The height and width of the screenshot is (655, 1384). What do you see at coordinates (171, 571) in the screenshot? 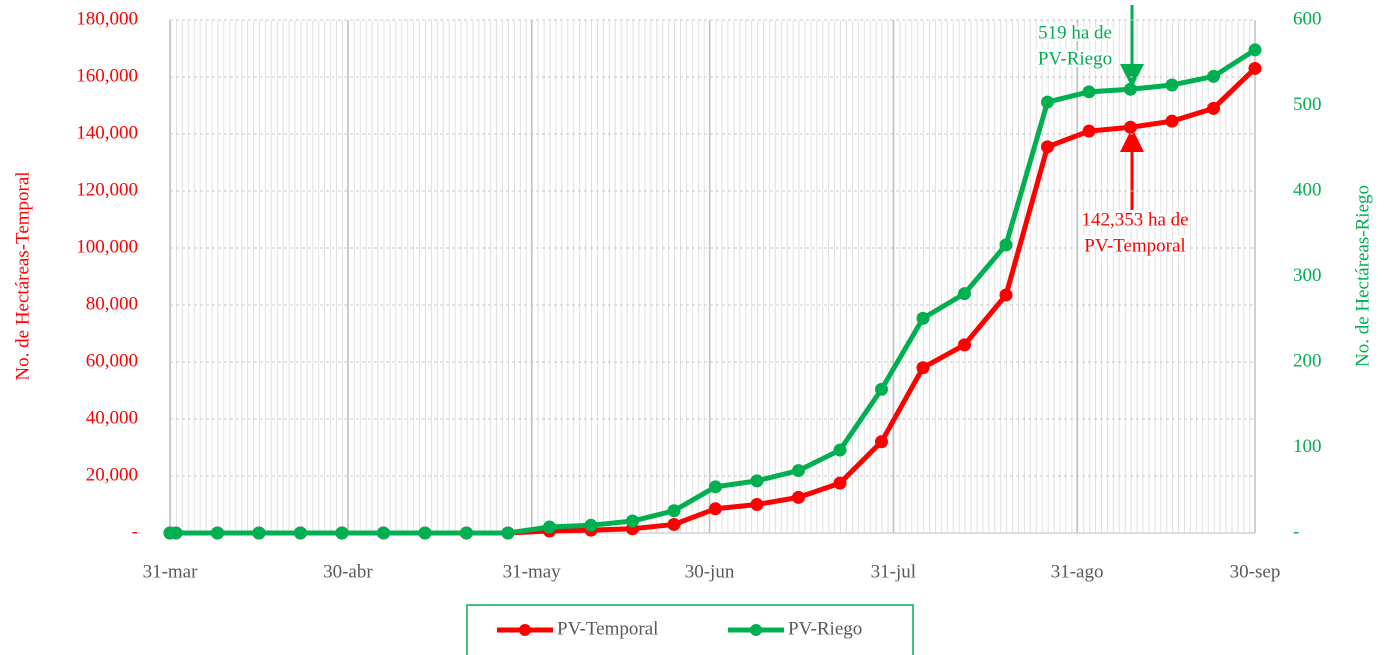
I see `x-tick-label: 31-mar` at bounding box center [171, 571].